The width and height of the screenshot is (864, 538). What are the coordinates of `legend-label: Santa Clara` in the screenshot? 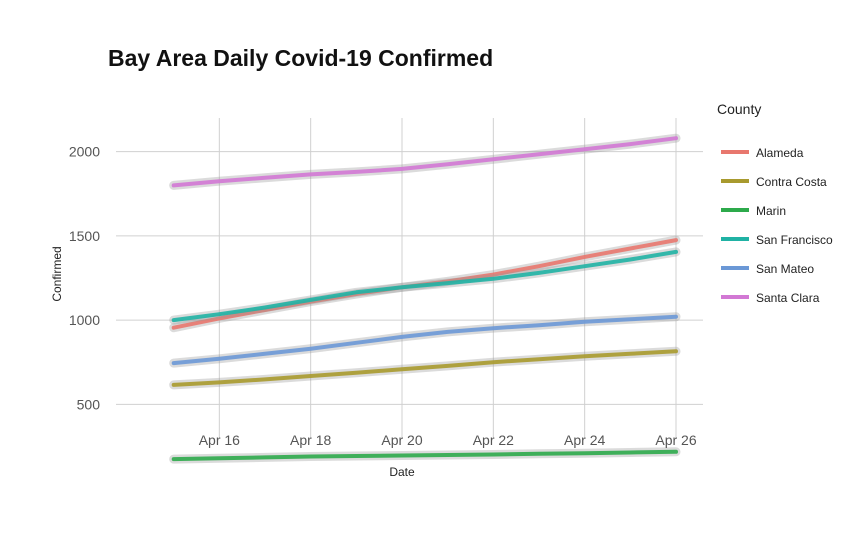 It's located at (788, 298).